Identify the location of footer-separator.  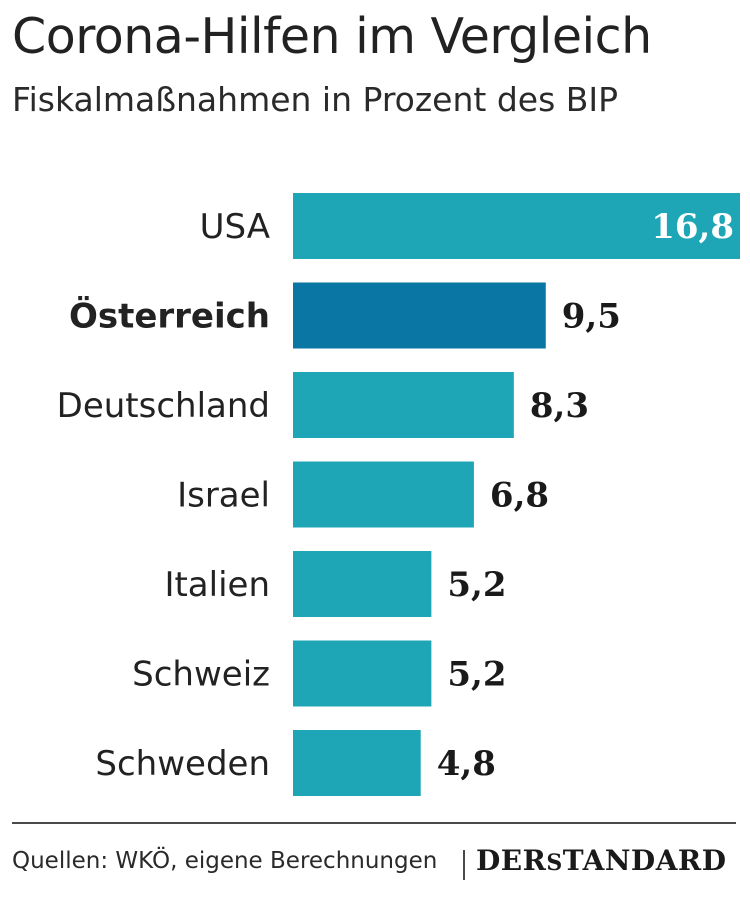
(464, 865).